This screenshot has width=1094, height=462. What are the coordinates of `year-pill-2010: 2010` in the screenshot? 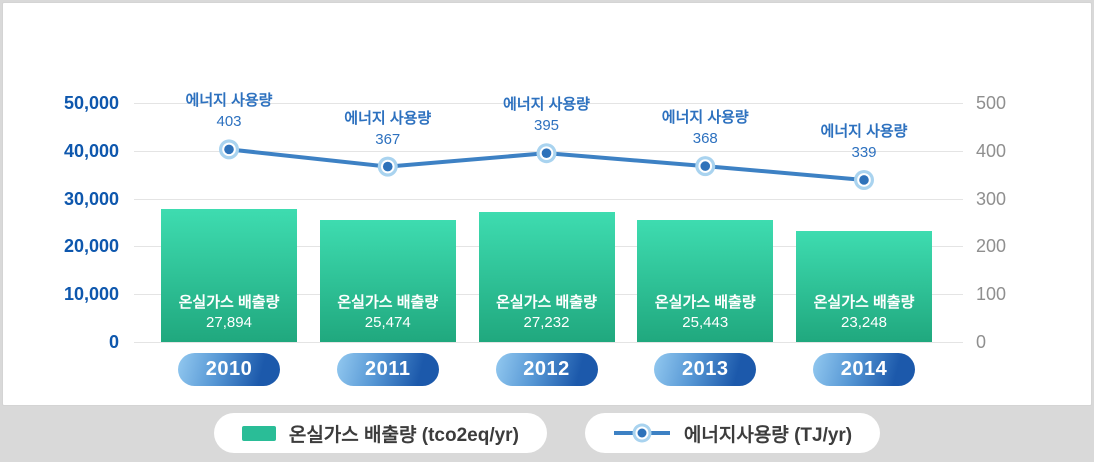 It's located at (229, 369).